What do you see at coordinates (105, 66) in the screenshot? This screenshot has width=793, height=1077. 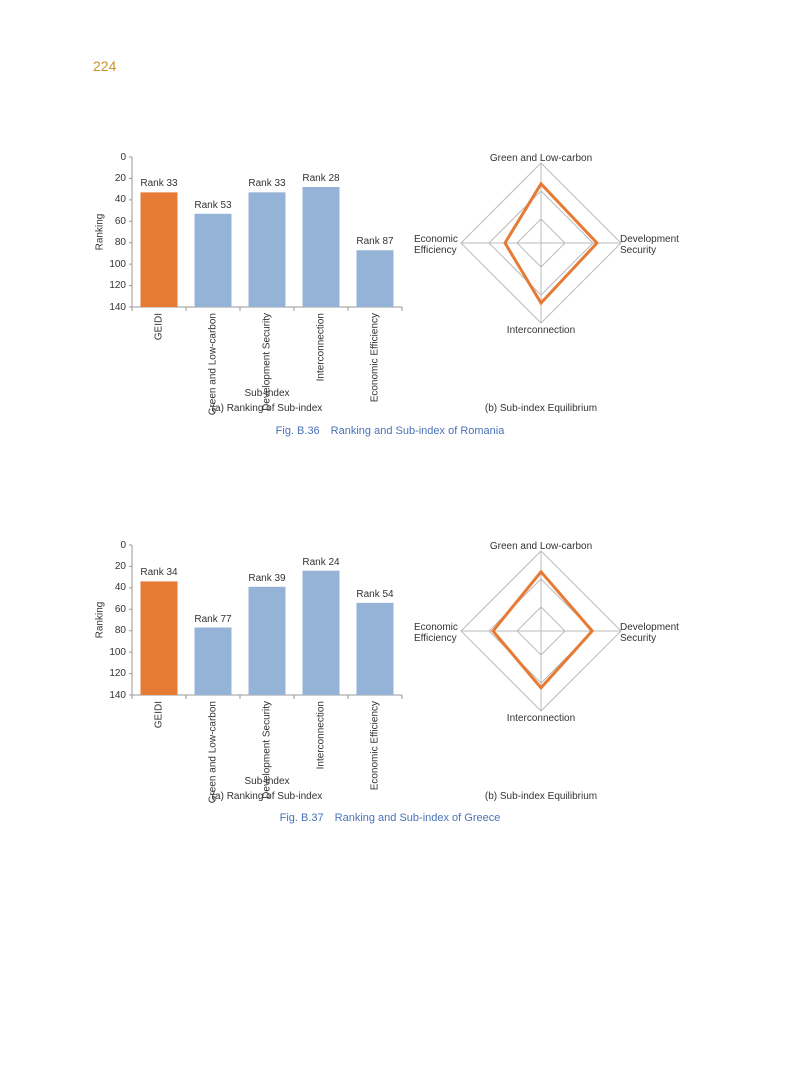 I see `page-number: 224` at bounding box center [105, 66].